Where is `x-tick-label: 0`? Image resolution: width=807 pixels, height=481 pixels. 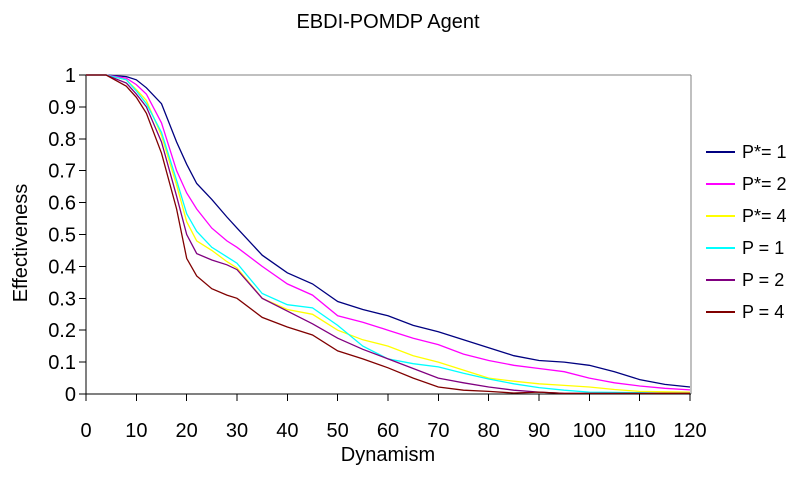 x-tick-label: 0 is located at coordinates (85, 431).